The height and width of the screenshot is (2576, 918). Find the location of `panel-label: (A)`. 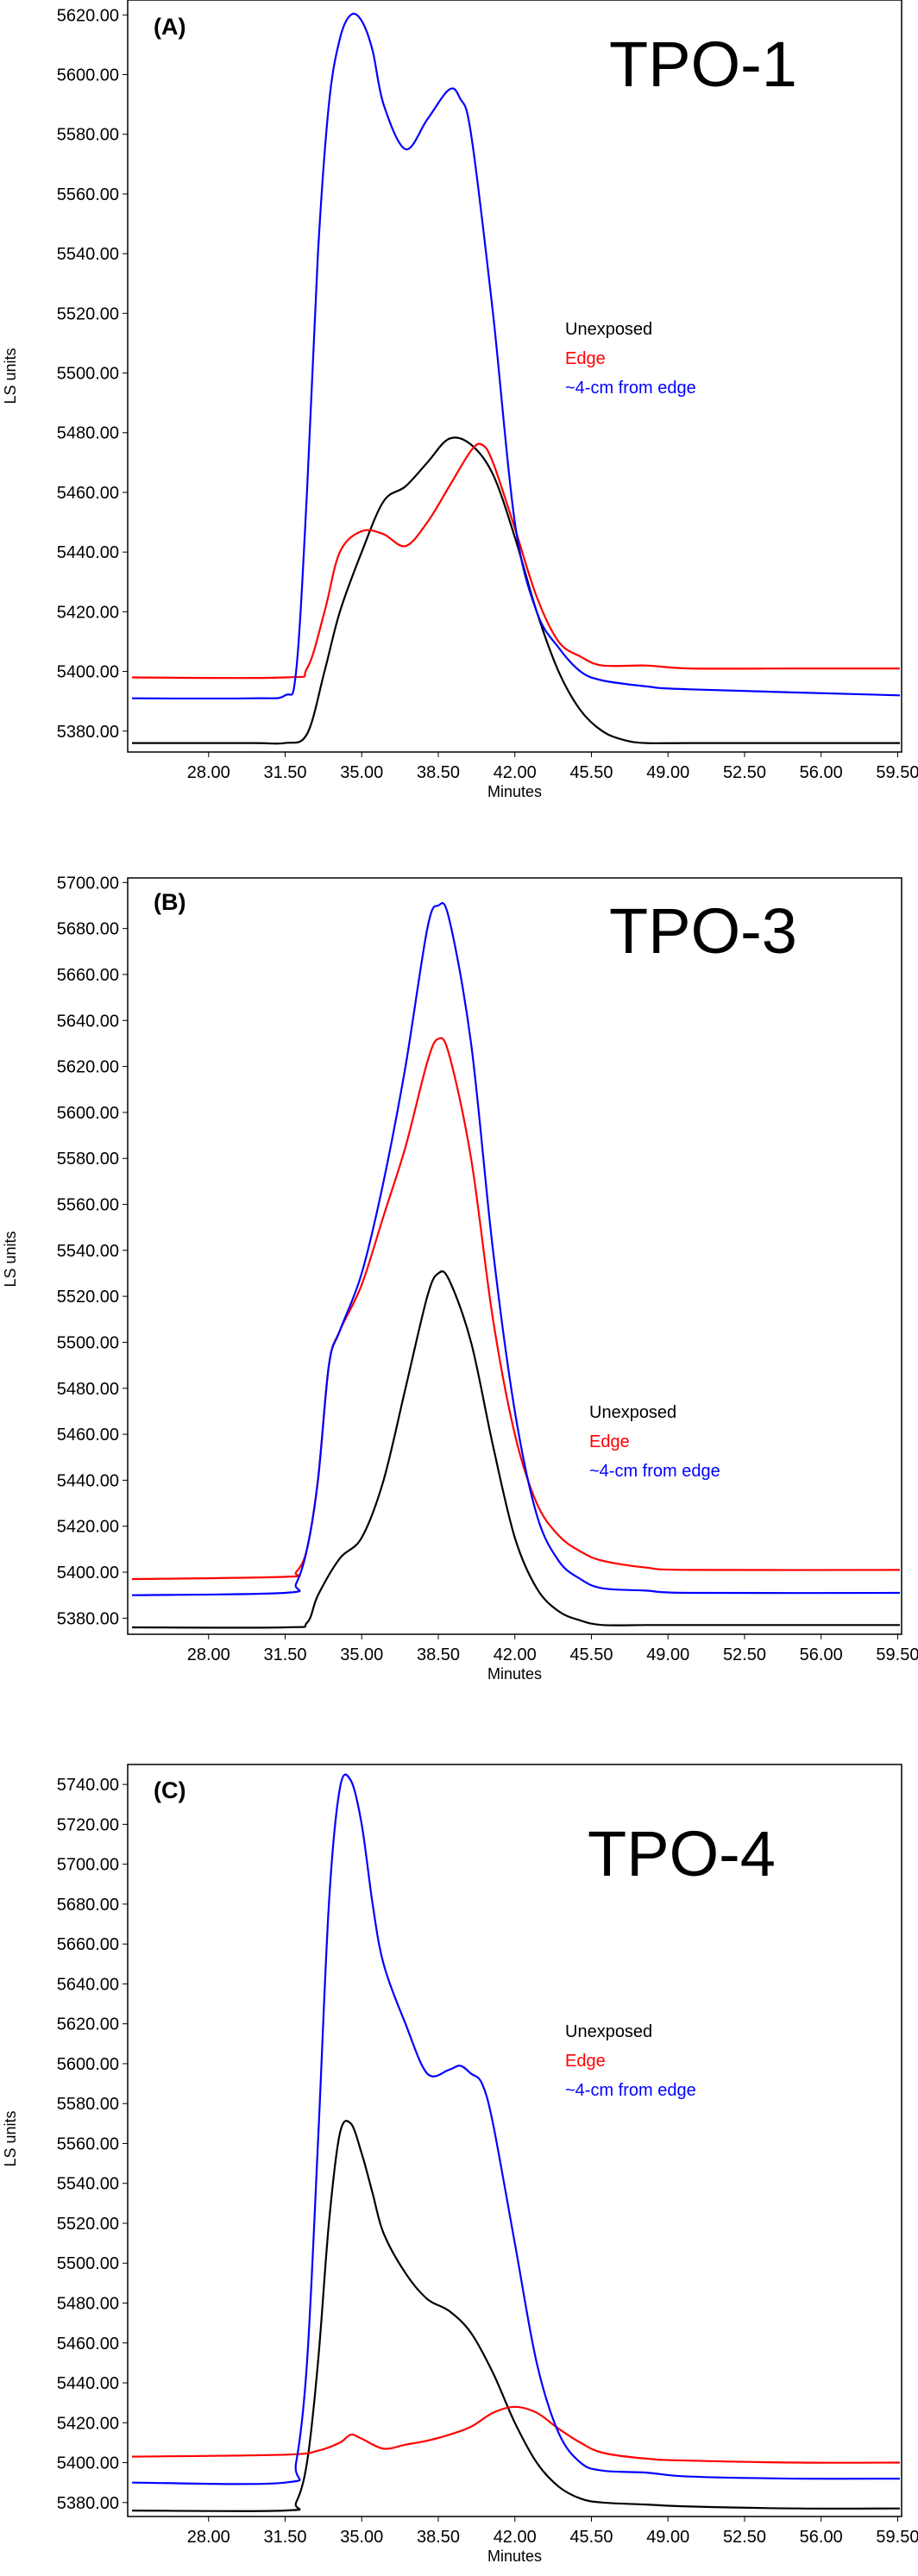

panel-label: (A) is located at coordinates (169, 27).